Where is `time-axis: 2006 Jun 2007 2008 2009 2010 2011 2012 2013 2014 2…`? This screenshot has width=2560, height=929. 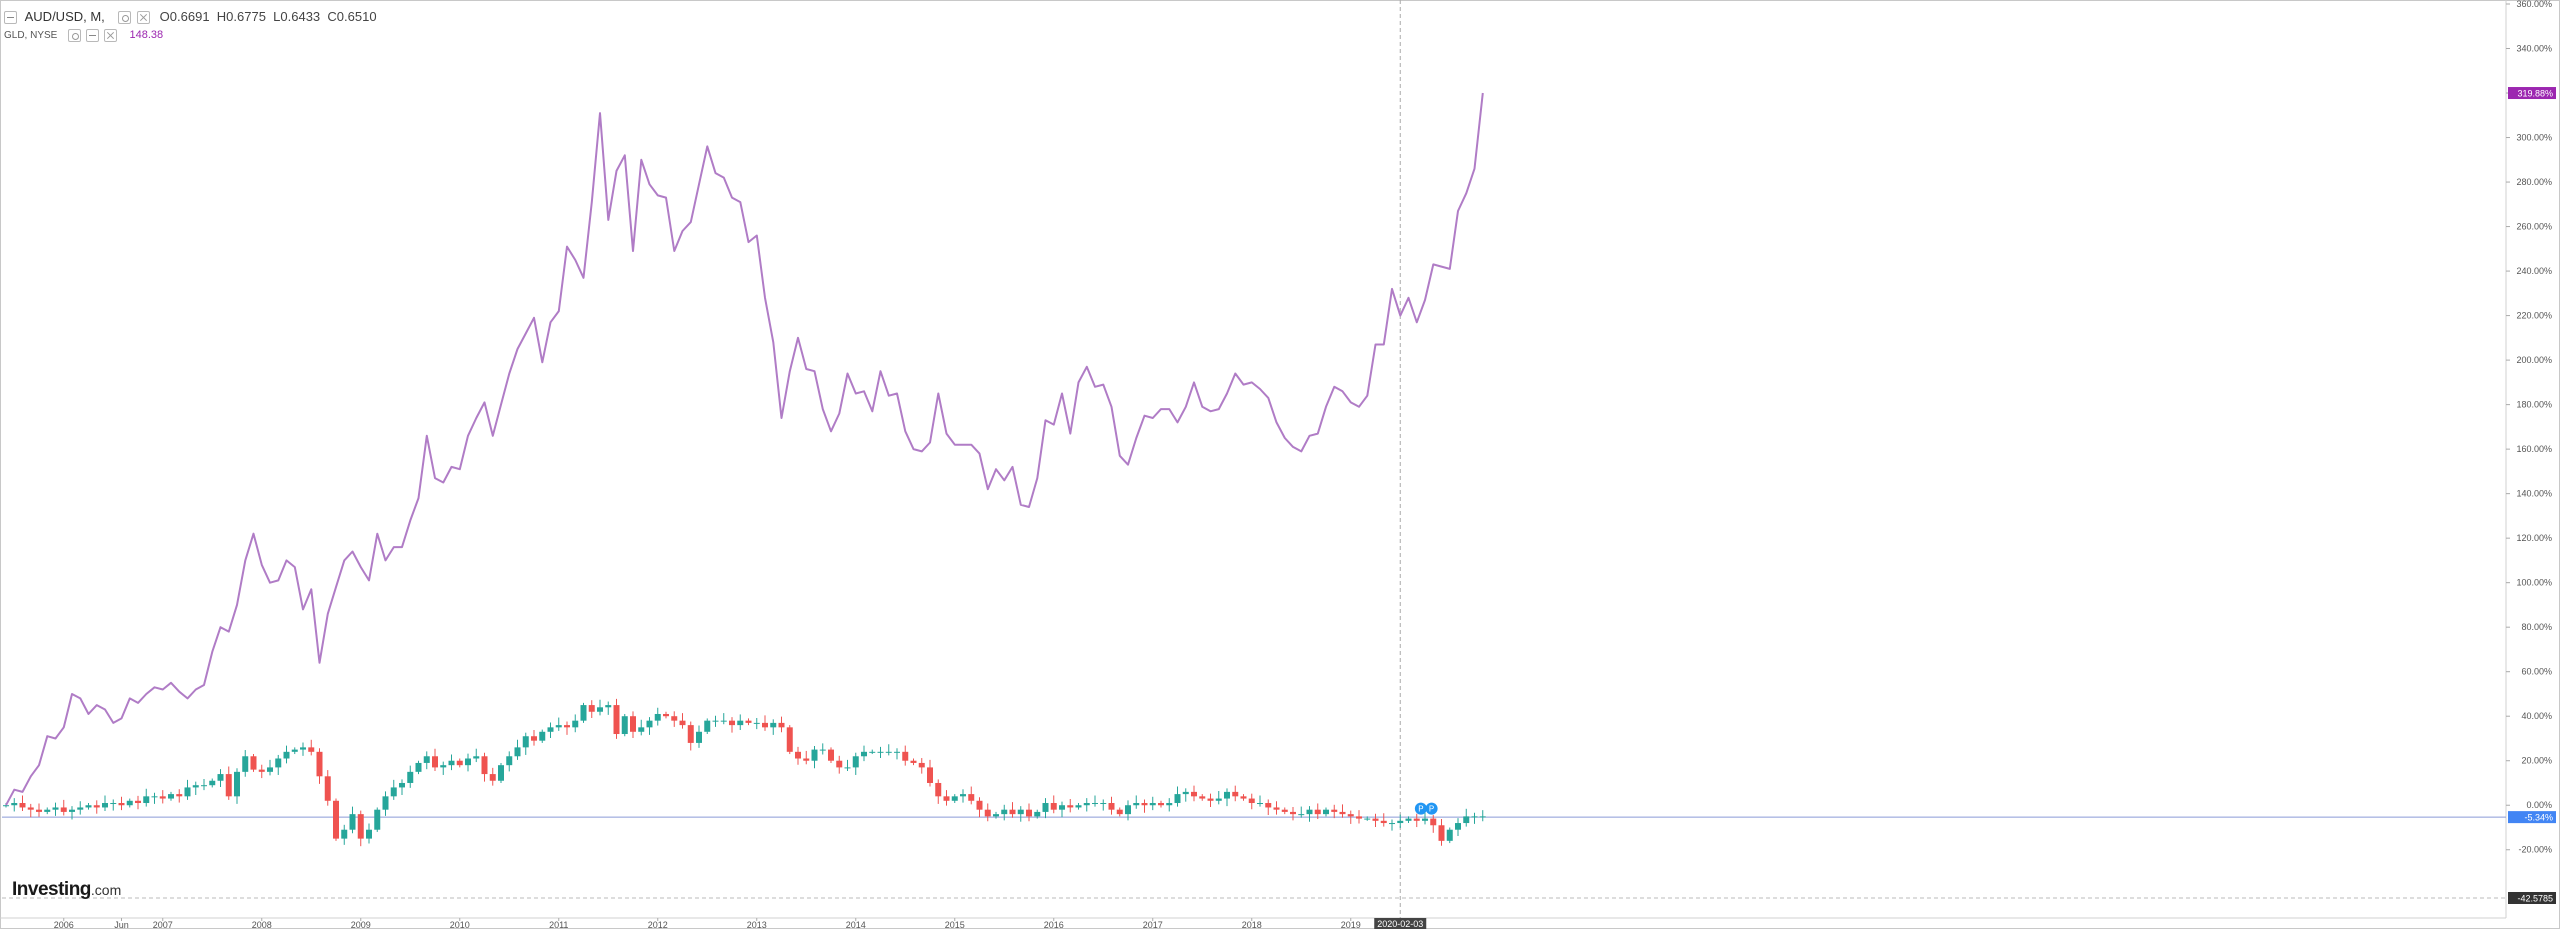
time-axis: 2006 Jun 2007 2008 2009 2010 2011 2012 2013 2014 2… is located at coordinates (740, 923).